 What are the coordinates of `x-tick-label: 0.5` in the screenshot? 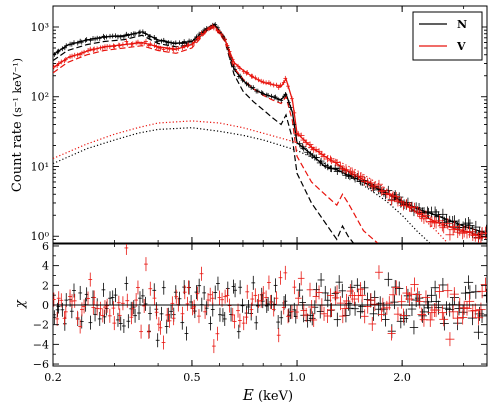 It's located at (192, 377).